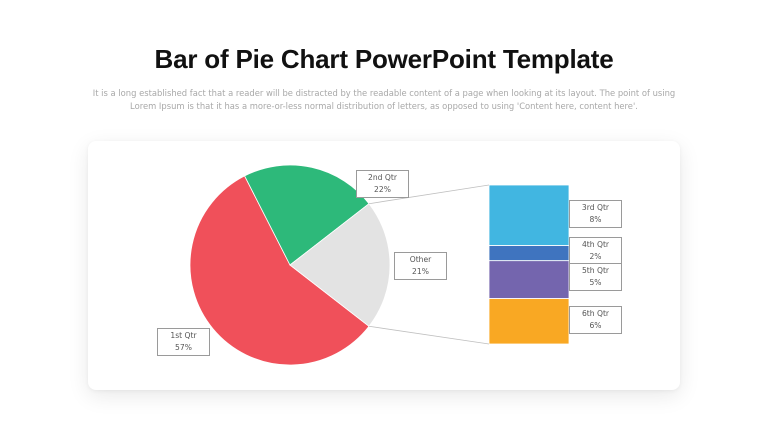 The image size is (768, 432). What do you see at coordinates (595, 325) in the screenshot?
I see `label-6th-qtr-value: 6%` at bounding box center [595, 325].